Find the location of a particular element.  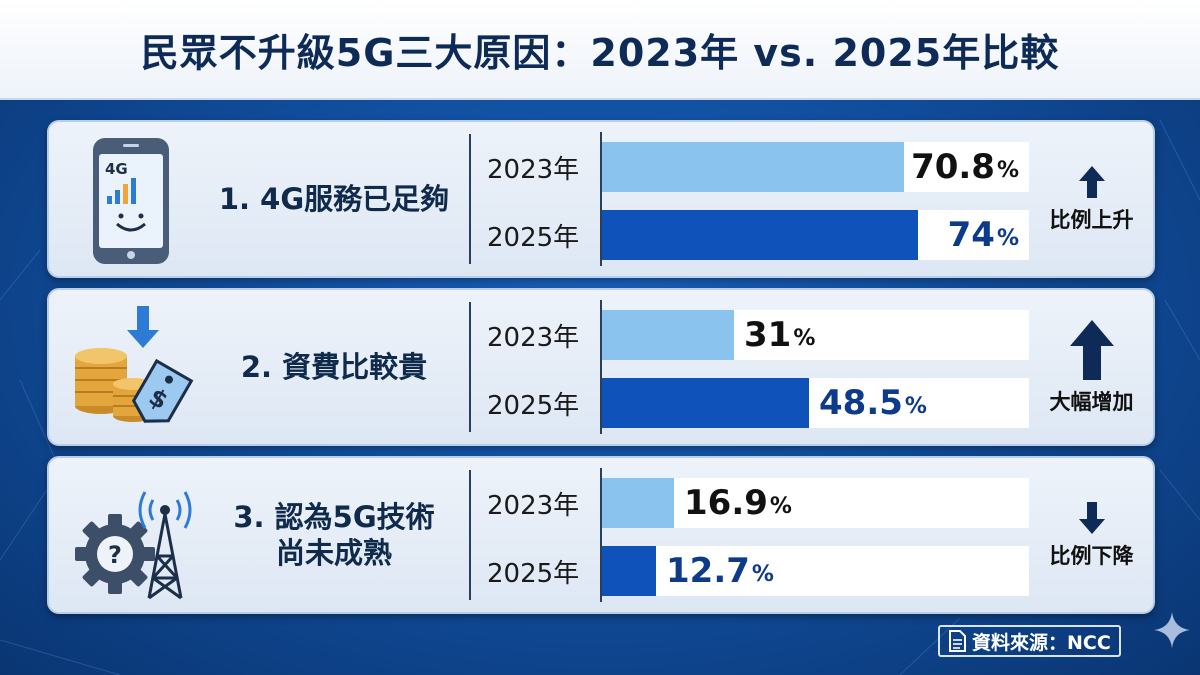

smartphone-4g-icon: 4G is located at coordinates (136, 201).